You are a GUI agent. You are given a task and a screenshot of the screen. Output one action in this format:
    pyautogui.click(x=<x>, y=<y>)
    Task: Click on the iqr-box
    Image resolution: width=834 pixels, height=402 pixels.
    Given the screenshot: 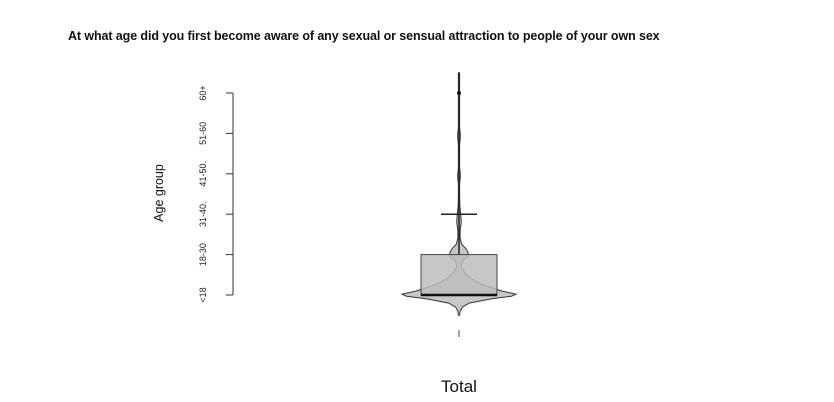 What is the action you would take?
    pyautogui.click(x=459, y=275)
    